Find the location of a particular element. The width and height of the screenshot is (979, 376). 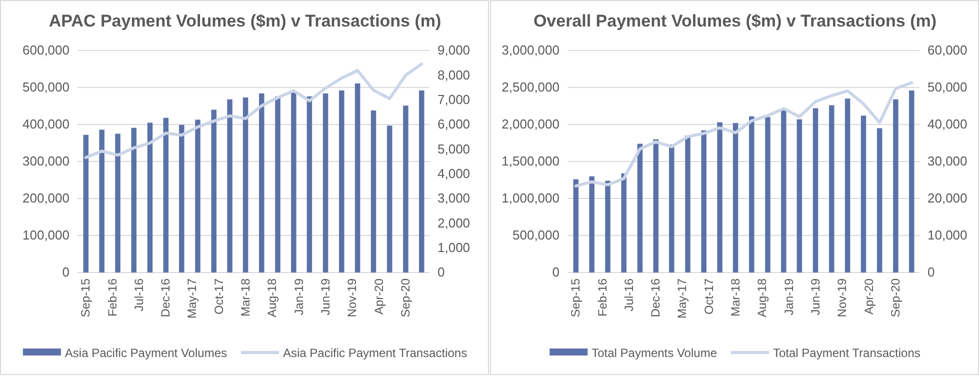

y2-tick-label: 6,000 is located at coordinates (454, 124).